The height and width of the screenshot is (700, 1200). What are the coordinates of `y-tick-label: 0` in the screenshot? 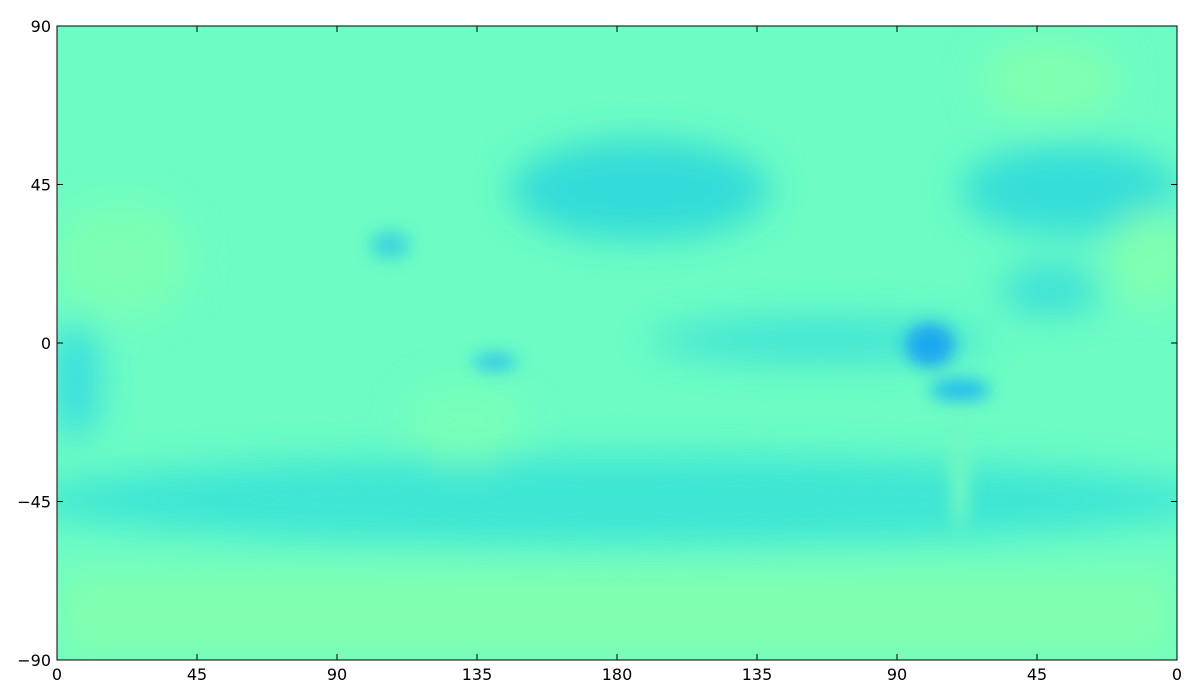 It's located at (46, 343).